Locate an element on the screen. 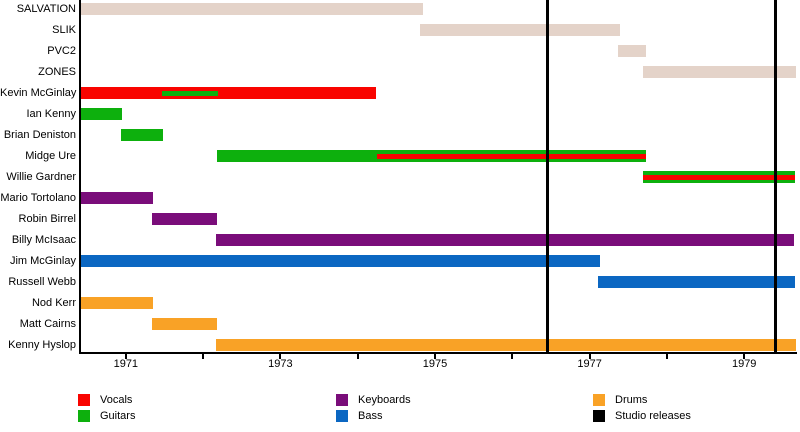 This screenshot has width=800, height=432. bar-overlay-kevin-mcginlay-guitars is located at coordinates (190, 93).